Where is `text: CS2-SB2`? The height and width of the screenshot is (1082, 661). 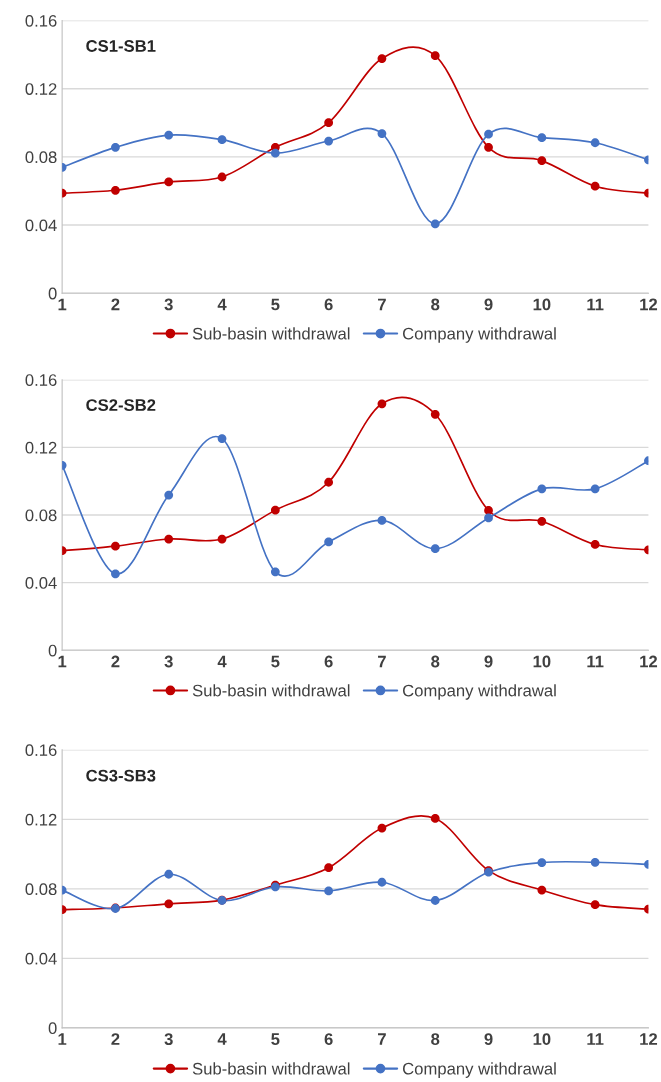
text: CS2-SB2 is located at coordinates (121, 405).